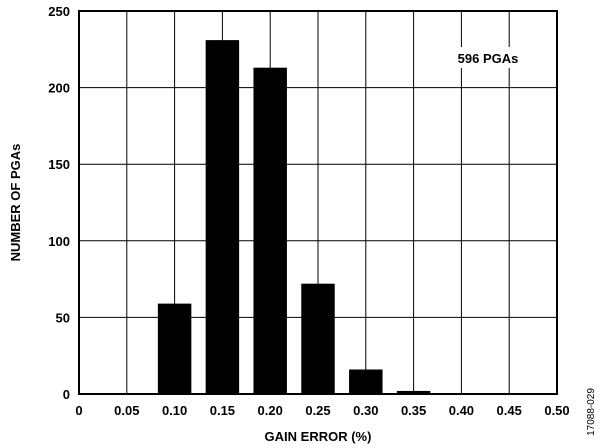 Image resolution: width=601 pixels, height=448 pixels. I want to click on x-tick-label: 0.45, so click(509, 410).